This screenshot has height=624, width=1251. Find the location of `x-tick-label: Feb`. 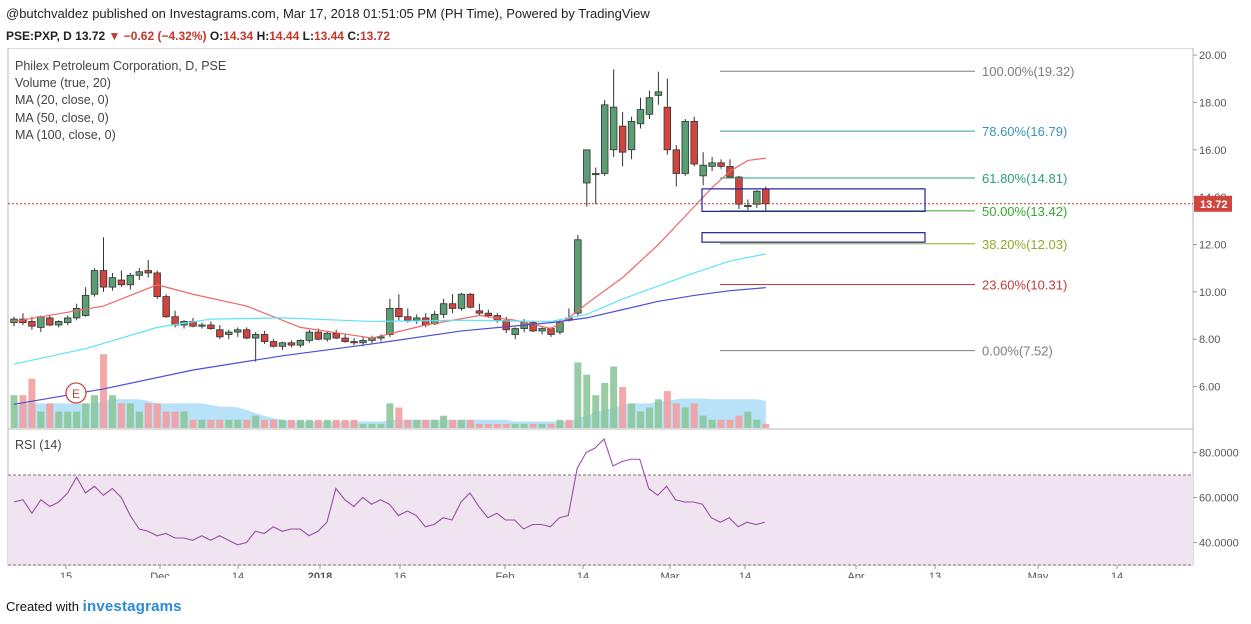

x-tick-label: Feb is located at coordinates (505, 574).